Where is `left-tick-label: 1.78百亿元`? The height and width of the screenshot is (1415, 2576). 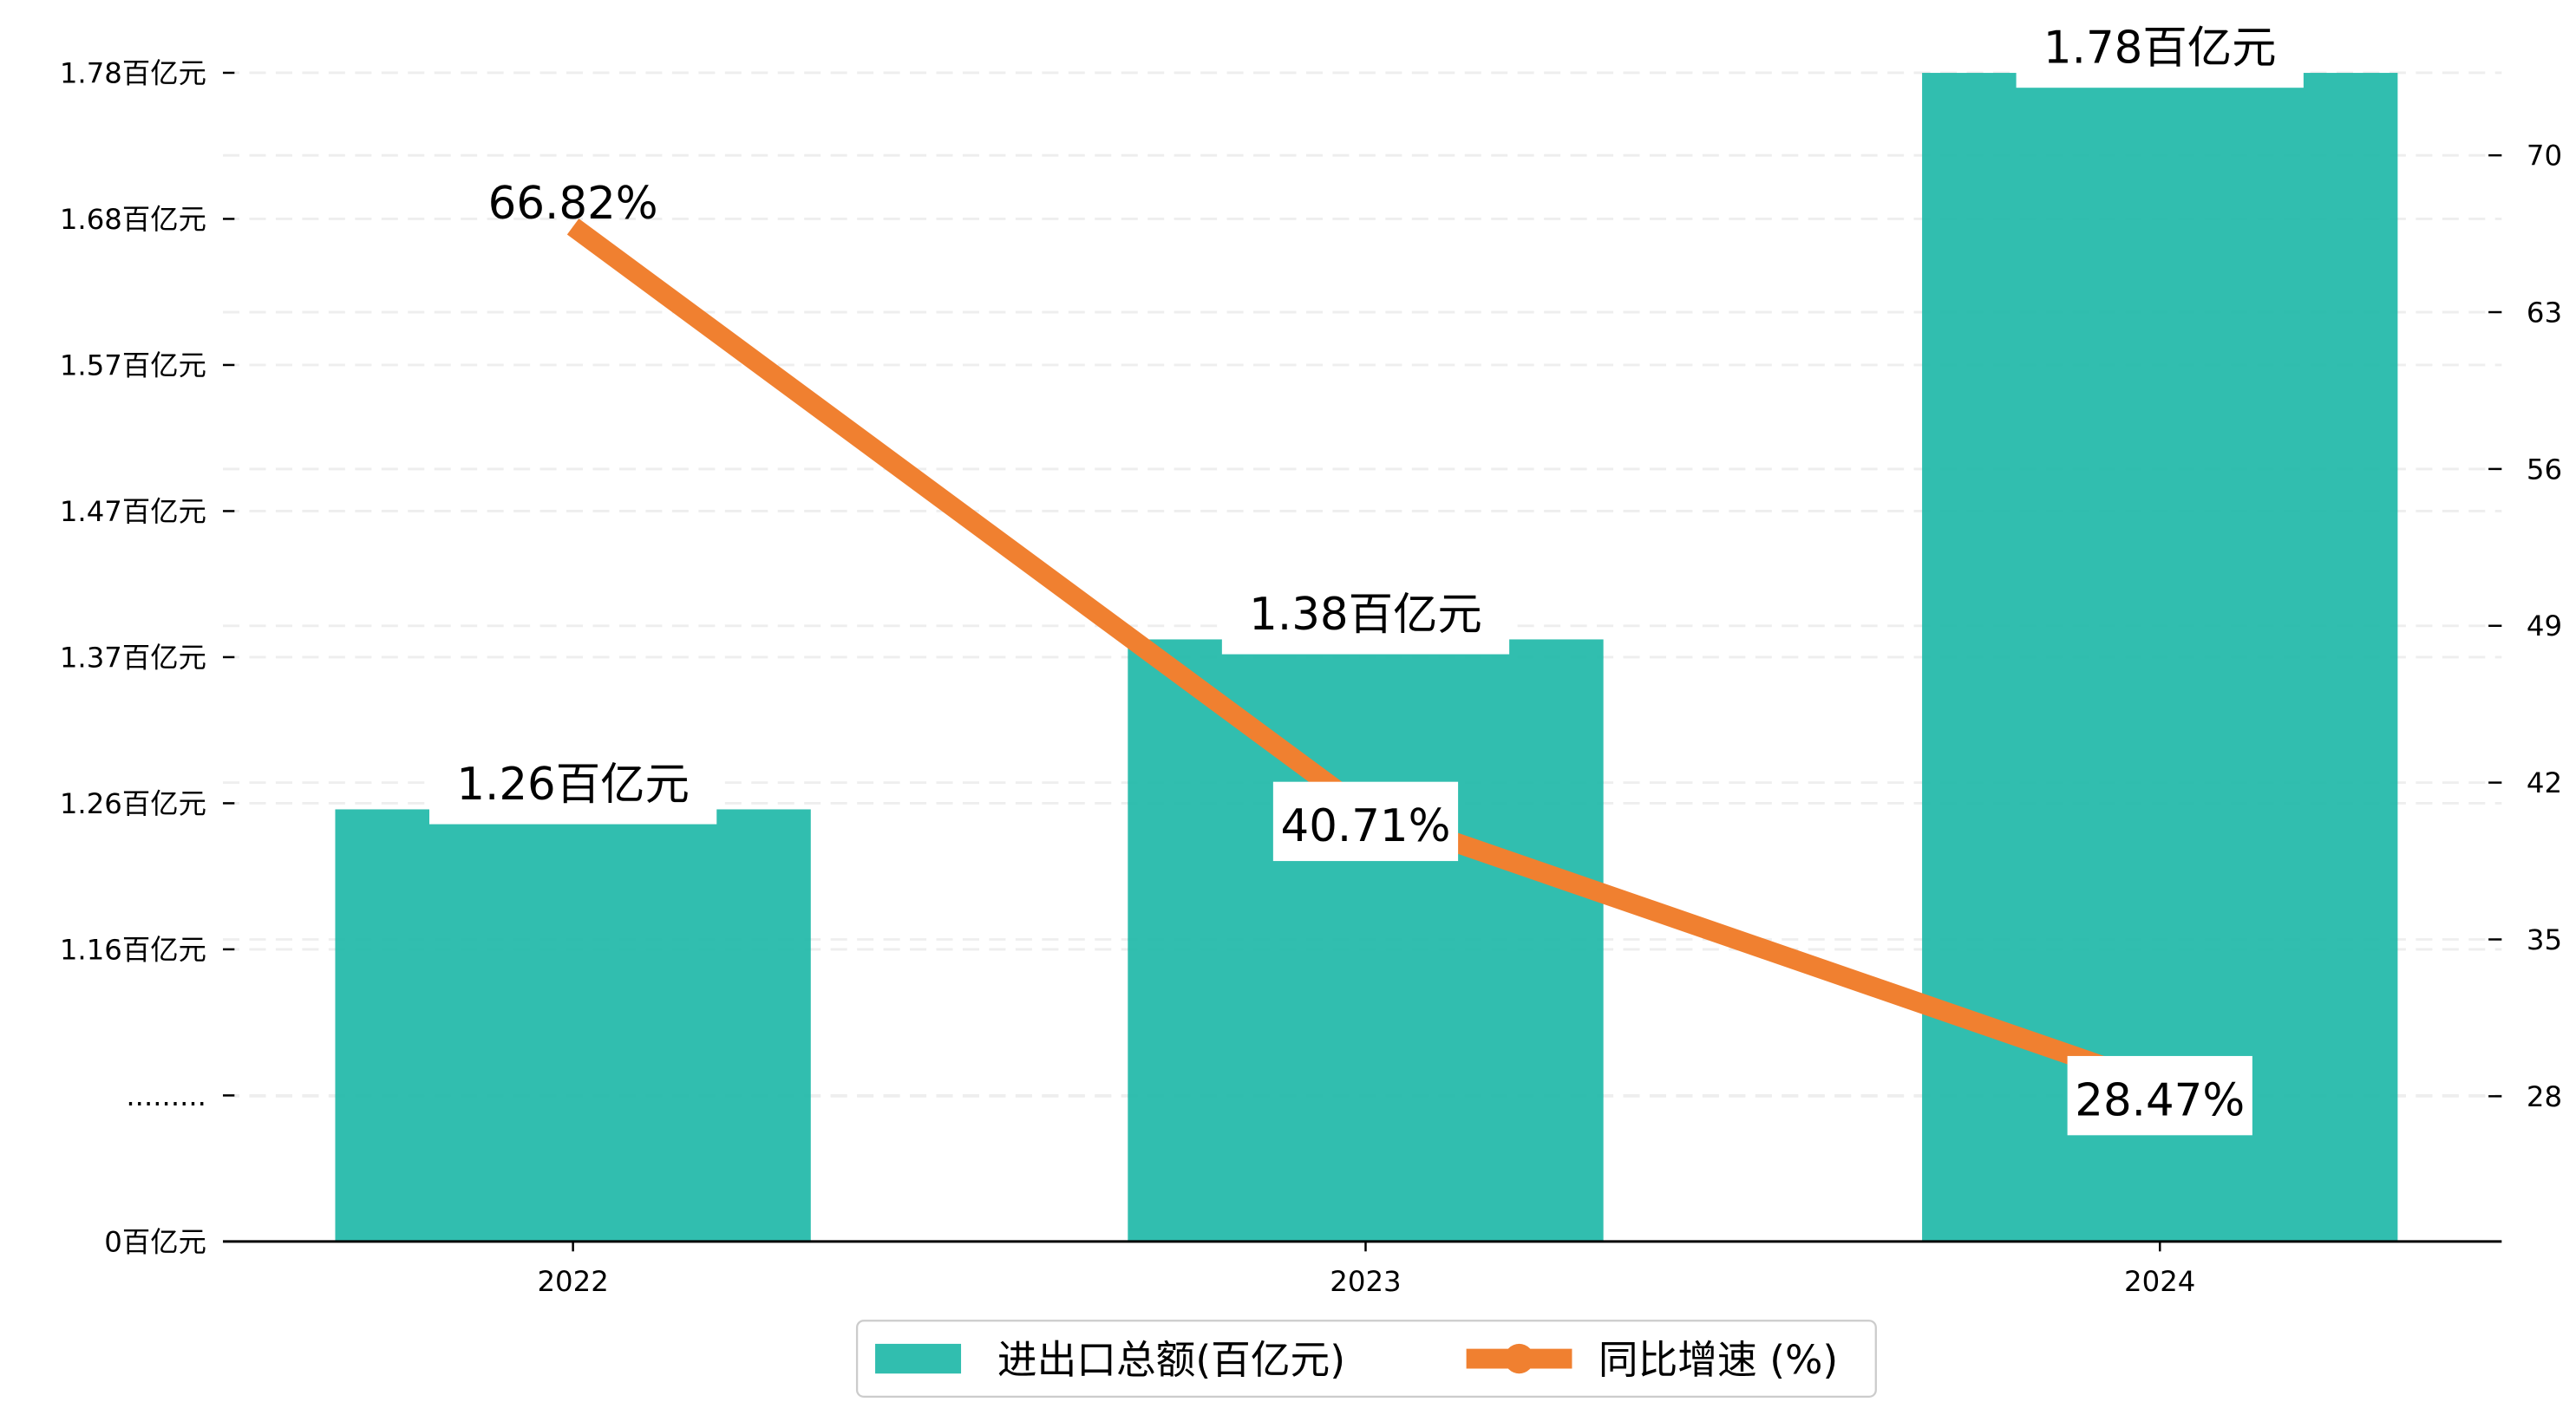 left-tick-label: 1.78百亿元 is located at coordinates (133, 72).